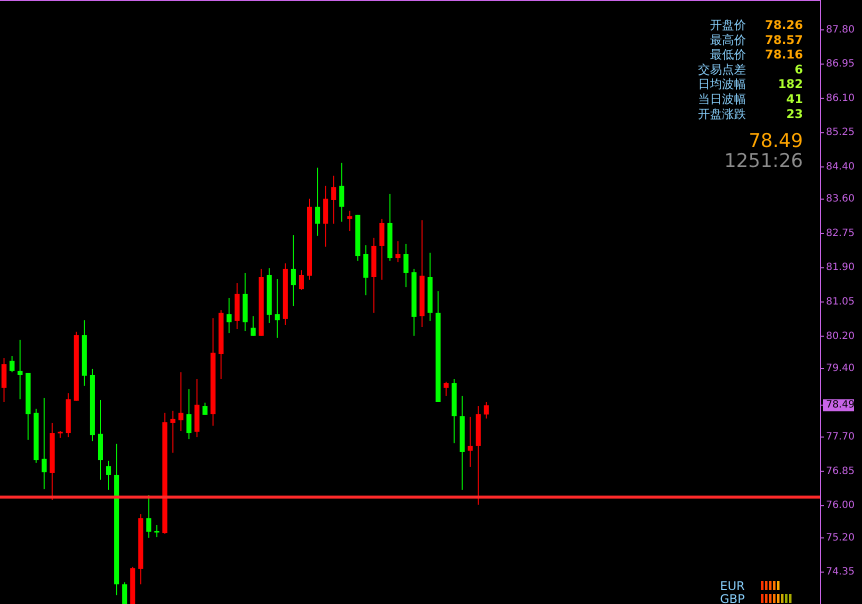 The width and height of the screenshot is (862, 604). What do you see at coordinates (732, 586) in the screenshot?
I see `text: EUR` at bounding box center [732, 586].